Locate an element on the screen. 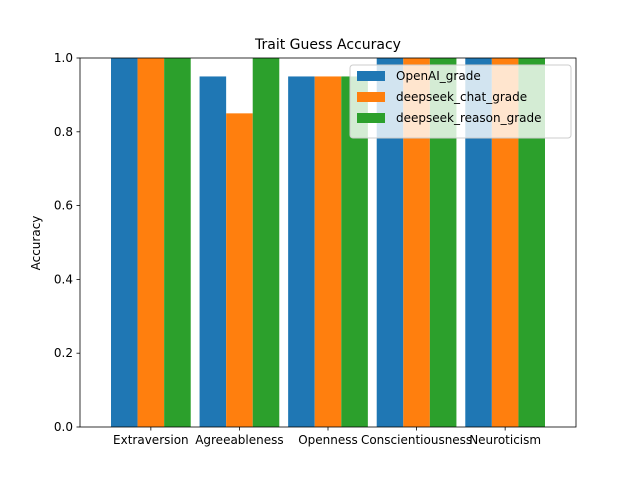 The height and width of the screenshot is (480, 640). x-tick-label: Neuroticism is located at coordinates (505, 440).